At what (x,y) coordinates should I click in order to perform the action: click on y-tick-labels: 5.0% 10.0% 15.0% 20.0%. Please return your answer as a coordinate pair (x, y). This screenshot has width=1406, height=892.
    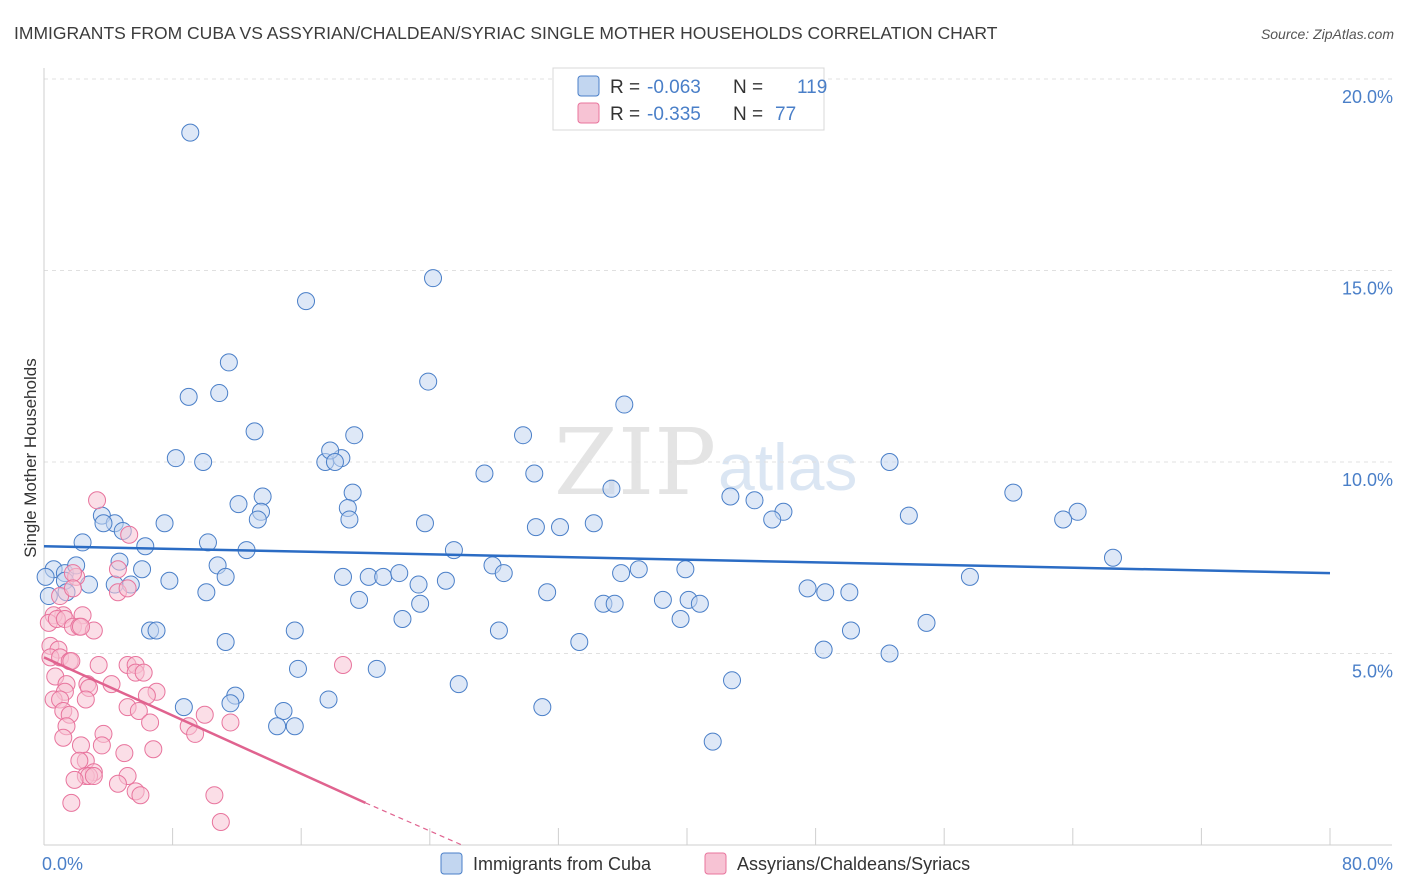
    Looking at the image, I should click on (1367, 384).